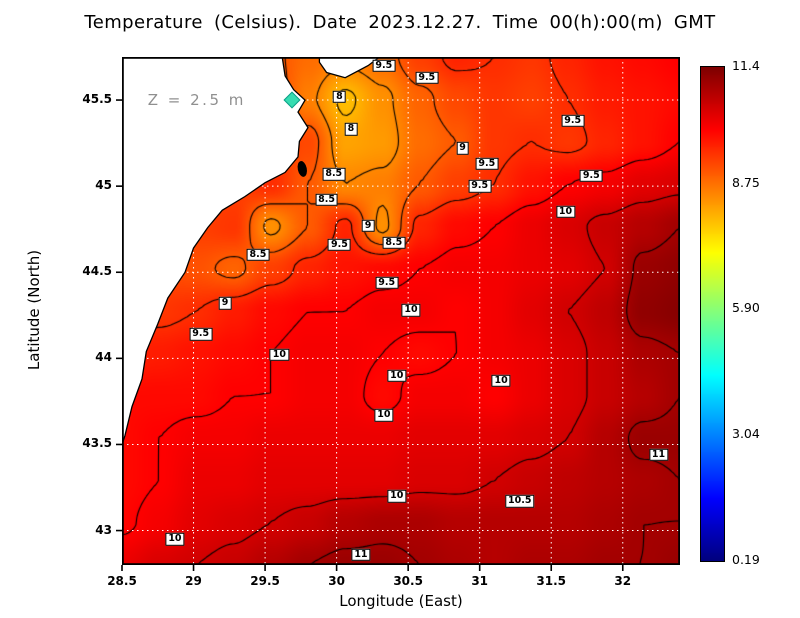  Describe the element at coordinates (97, 99) in the screenshot. I see `y-tick-label: 45.5` at that location.